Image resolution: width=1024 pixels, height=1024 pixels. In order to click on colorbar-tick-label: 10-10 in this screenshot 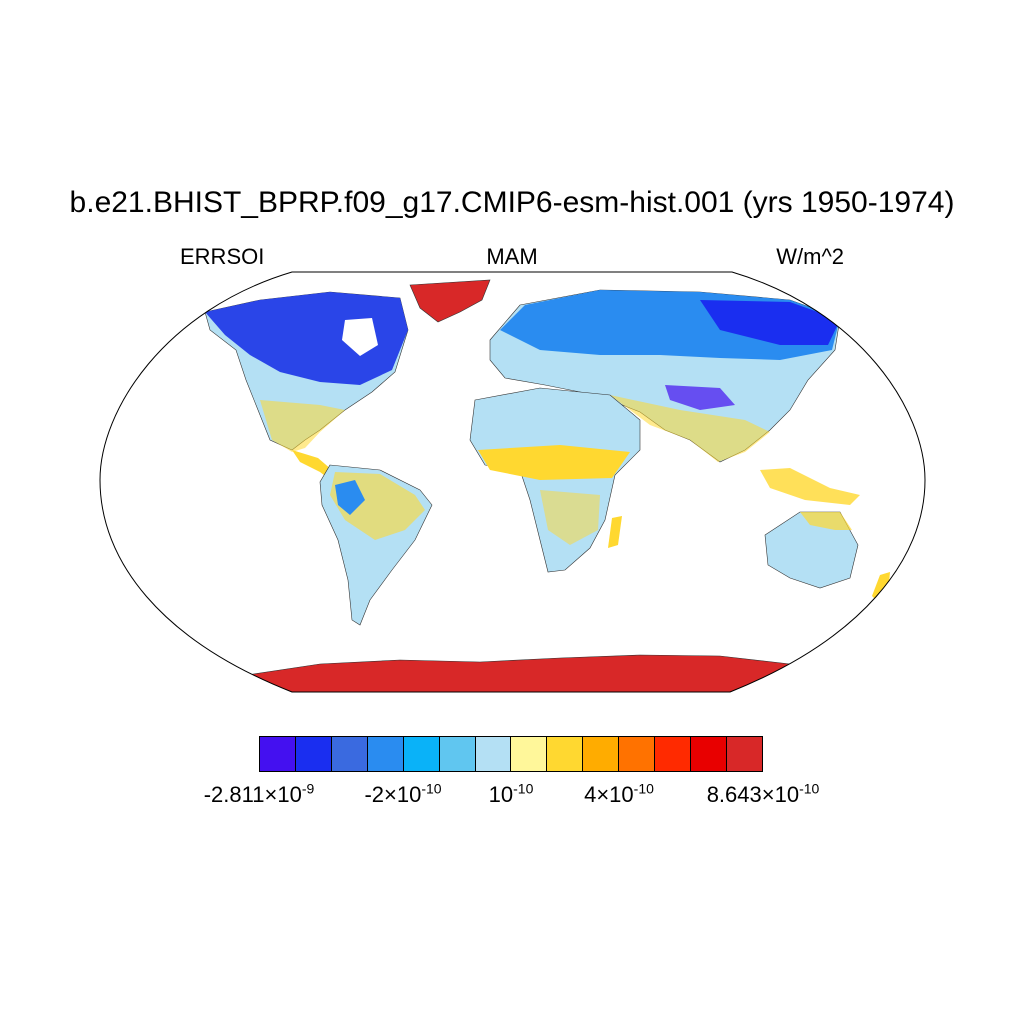, I will do `click(511, 793)`.